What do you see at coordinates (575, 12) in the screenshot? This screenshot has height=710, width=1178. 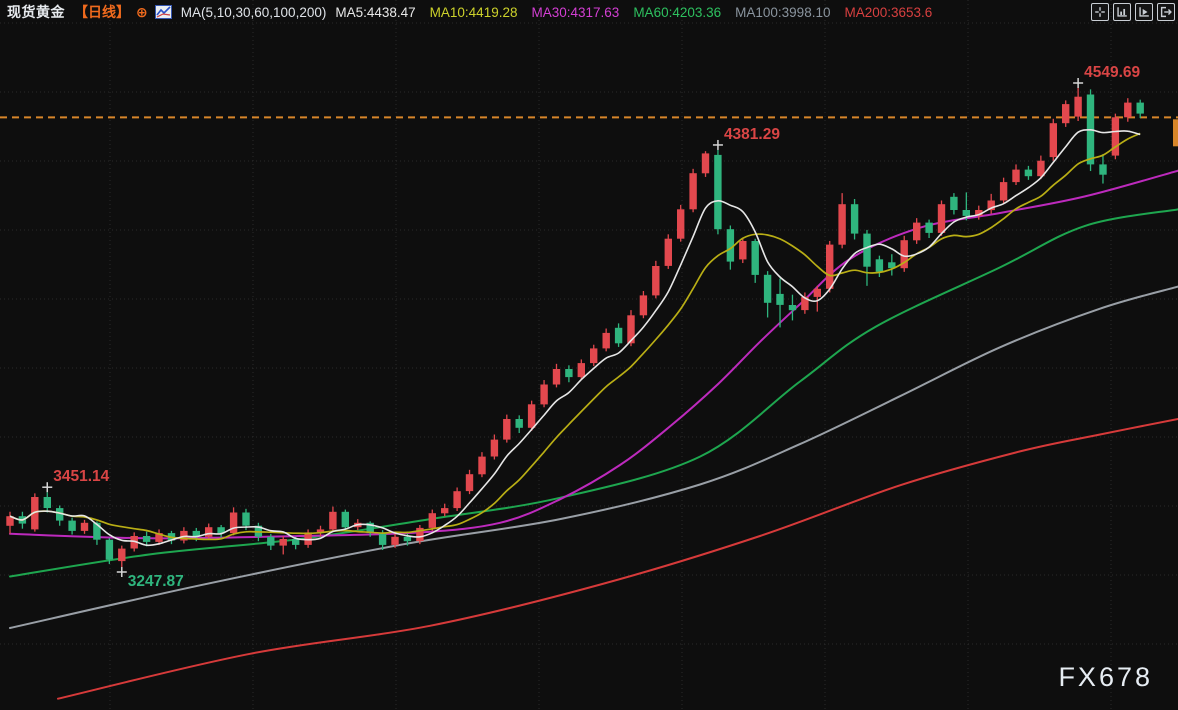 I see `ma-value: MA30:4317.63` at bounding box center [575, 12].